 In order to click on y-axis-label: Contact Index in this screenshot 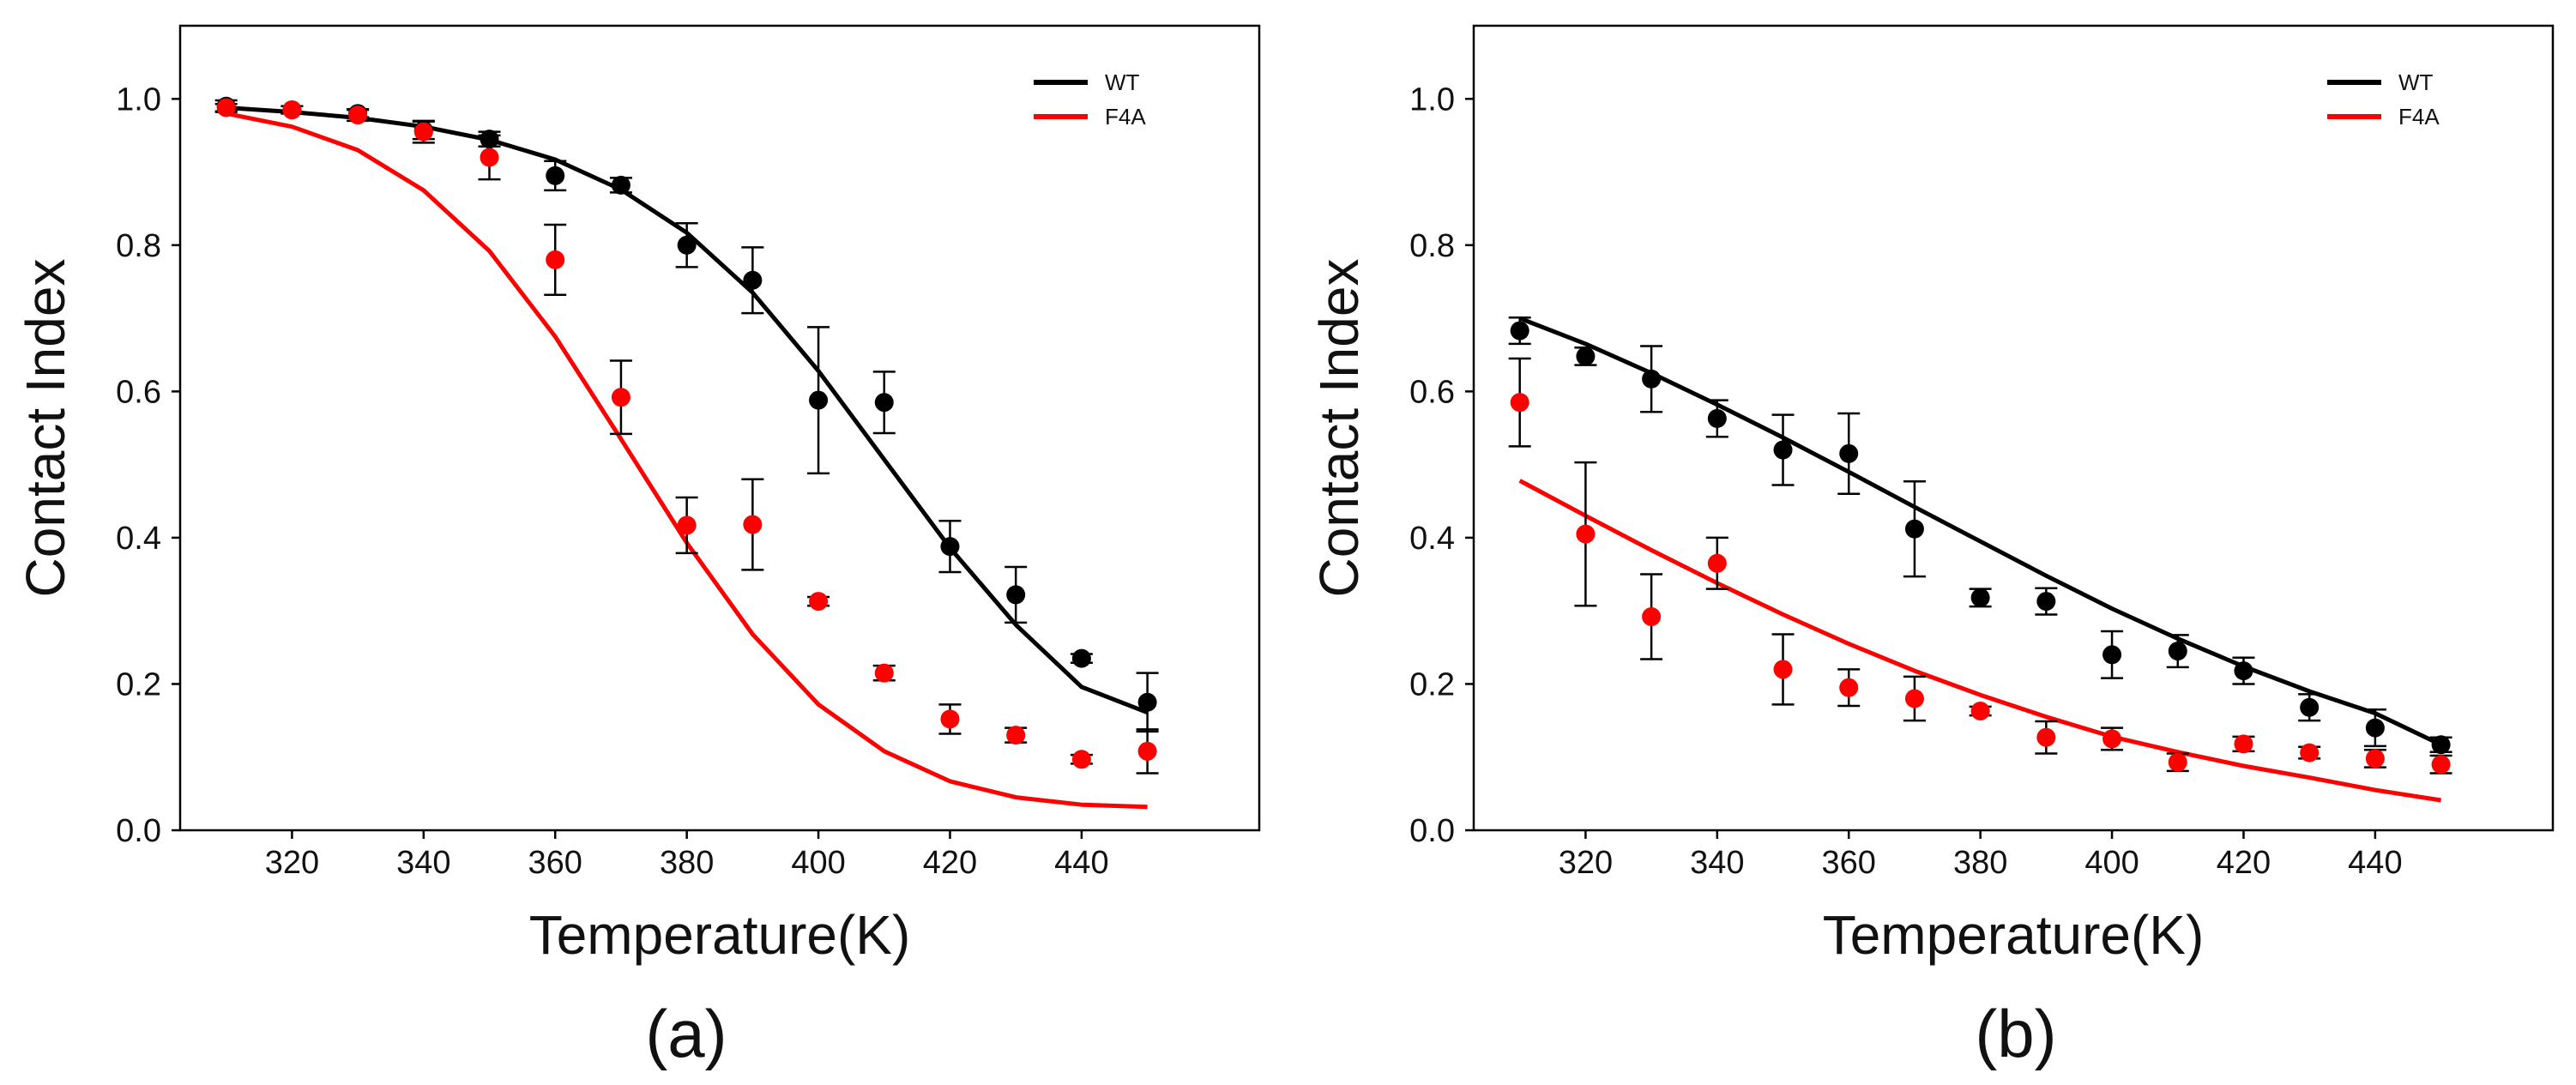, I will do `click(1339, 428)`.